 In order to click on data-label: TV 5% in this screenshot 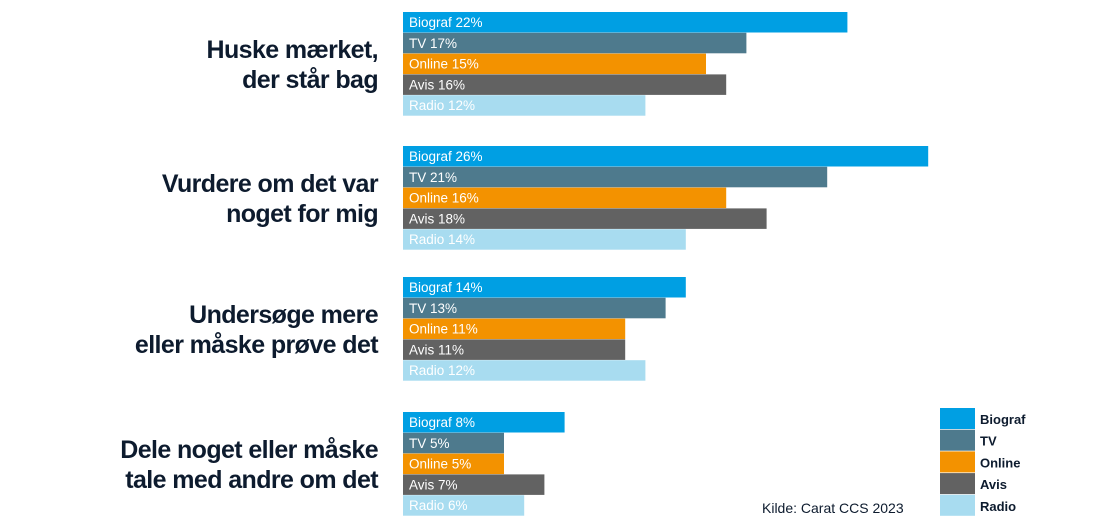, I will do `click(429, 443)`.